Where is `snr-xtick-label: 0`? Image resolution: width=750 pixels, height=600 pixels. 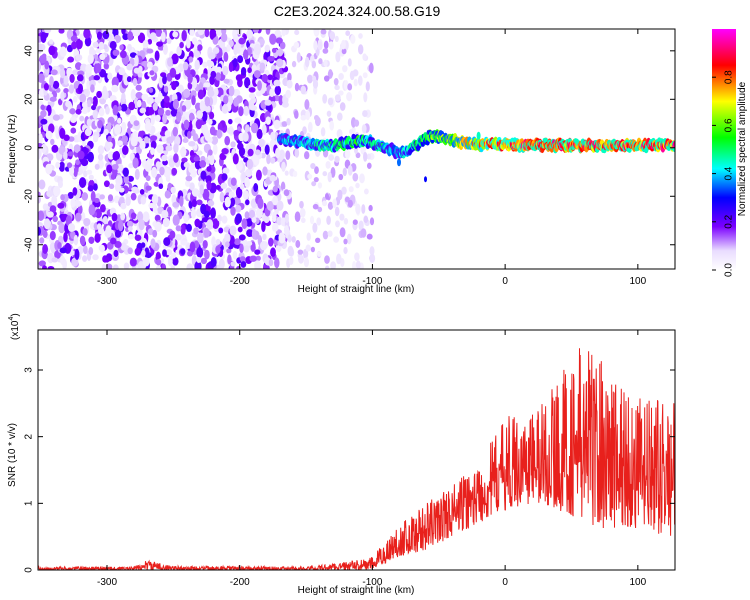
snr-xtick-label: 0 is located at coordinates (505, 582).